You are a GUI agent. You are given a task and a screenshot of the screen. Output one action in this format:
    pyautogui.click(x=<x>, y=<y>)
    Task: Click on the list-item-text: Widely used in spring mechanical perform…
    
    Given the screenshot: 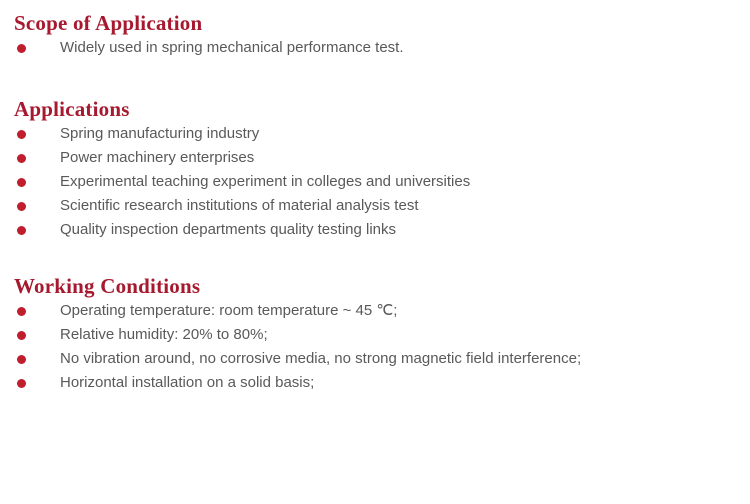 What is the action you would take?
    pyautogui.click(x=232, y=47)
    